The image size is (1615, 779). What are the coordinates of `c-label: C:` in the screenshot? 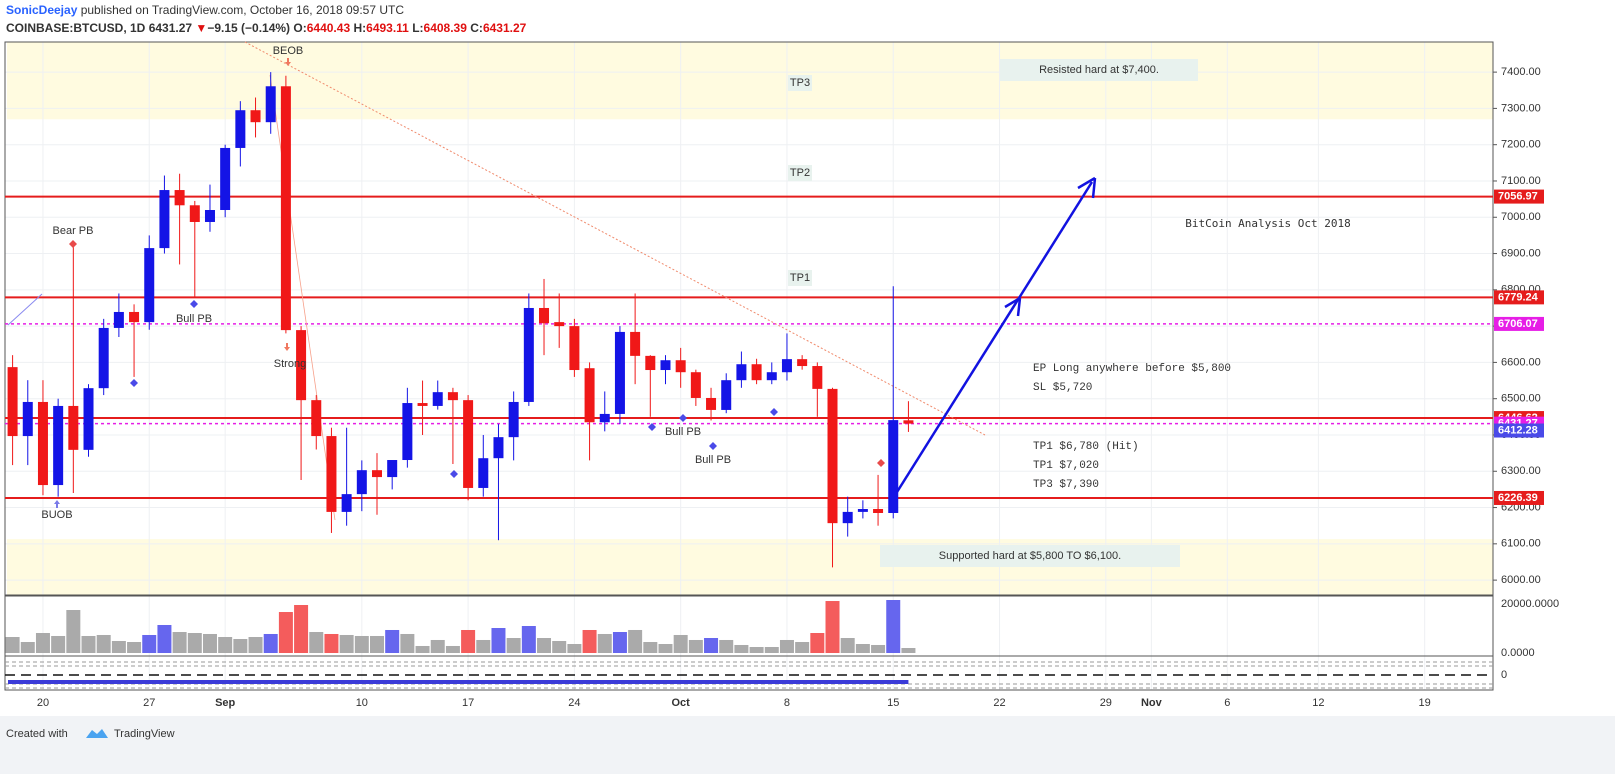 It's located at (476, 28).